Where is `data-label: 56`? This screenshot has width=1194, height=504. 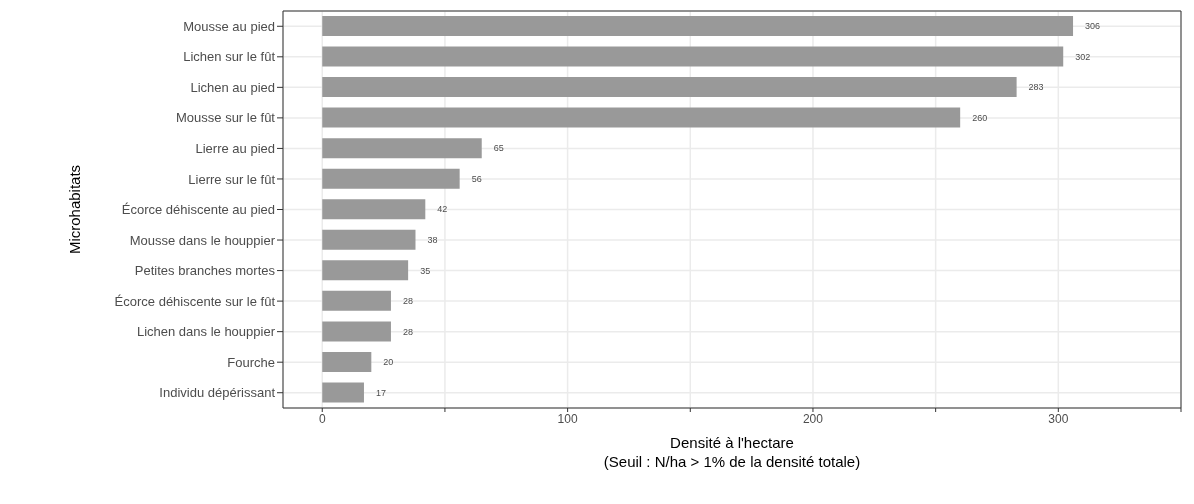 data-label: 56 is located at coordinates (476, 178).